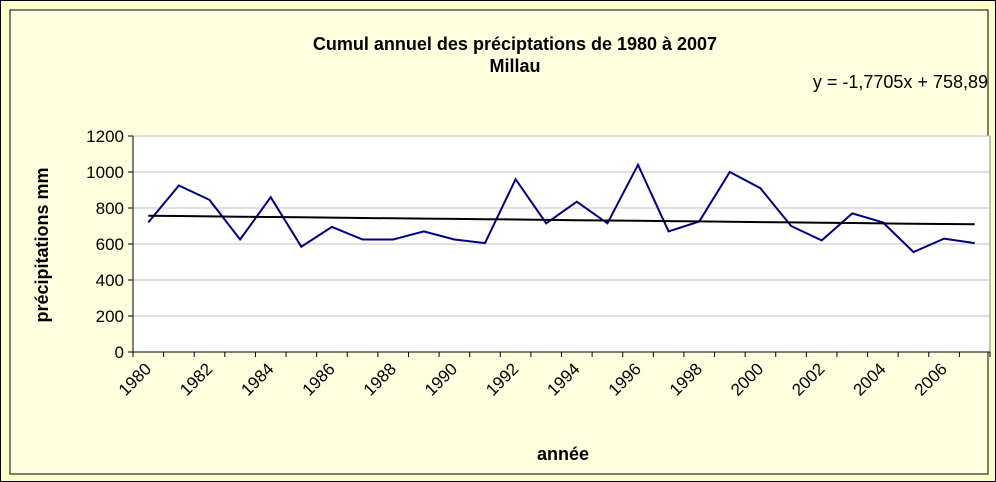 This screenshot has height=482, width=996. Describe the element at coordinates (105, 136) in the screenshot. I see `y-tick-label: 1200` at that location.